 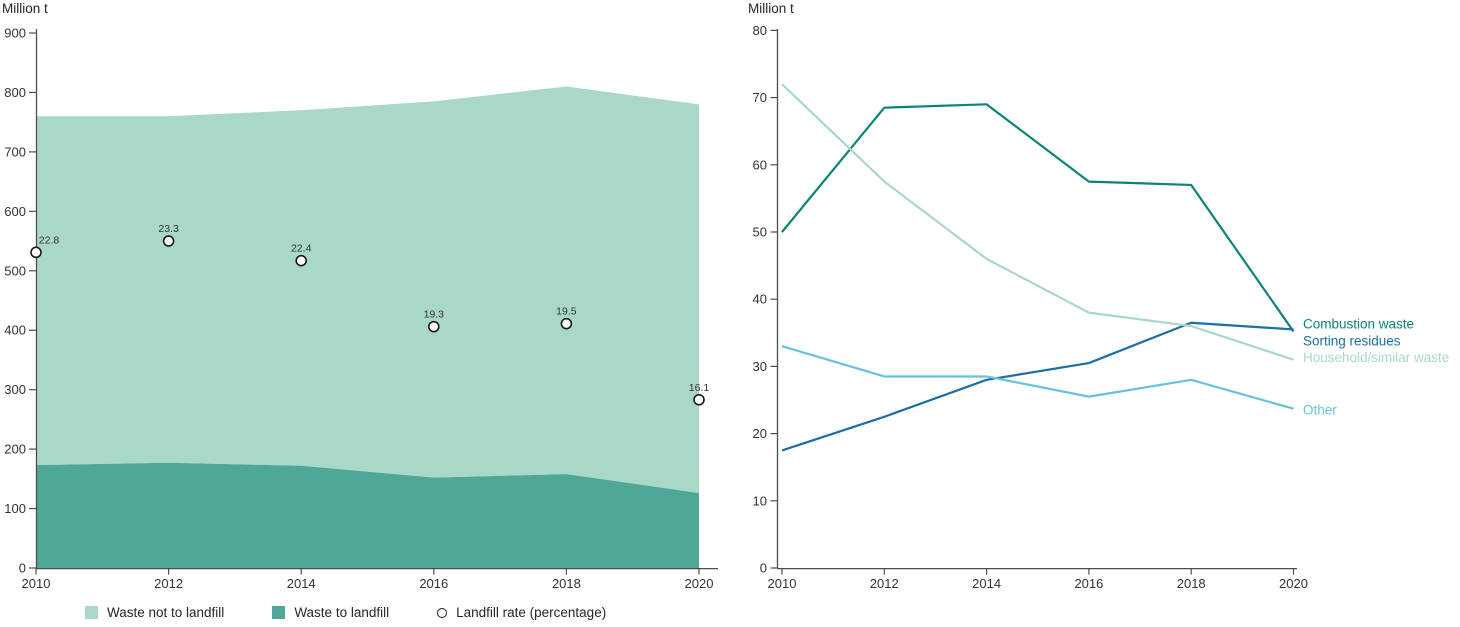 What do you see at coordinates (760, 232) in the screenshot?
I see `right-y-tick-label: 50` at bounding box center [760, 232].